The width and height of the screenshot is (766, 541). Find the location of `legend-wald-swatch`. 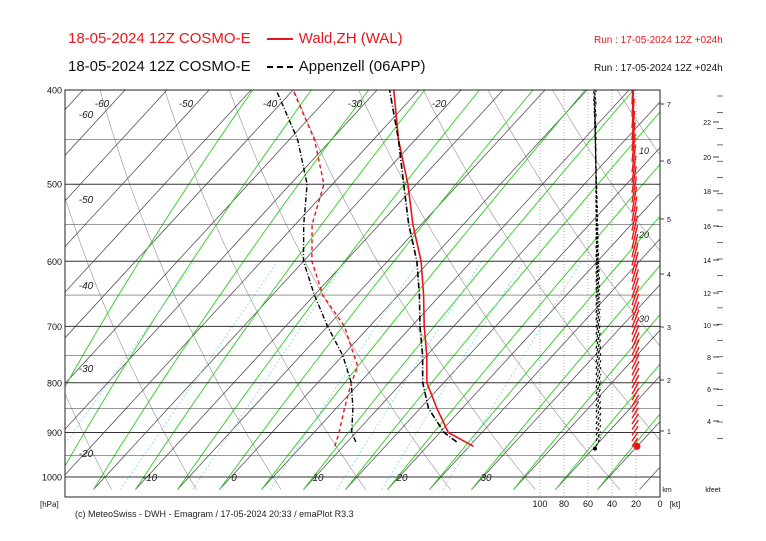

legend-wald-swatch is located at coordinates (279, 39).